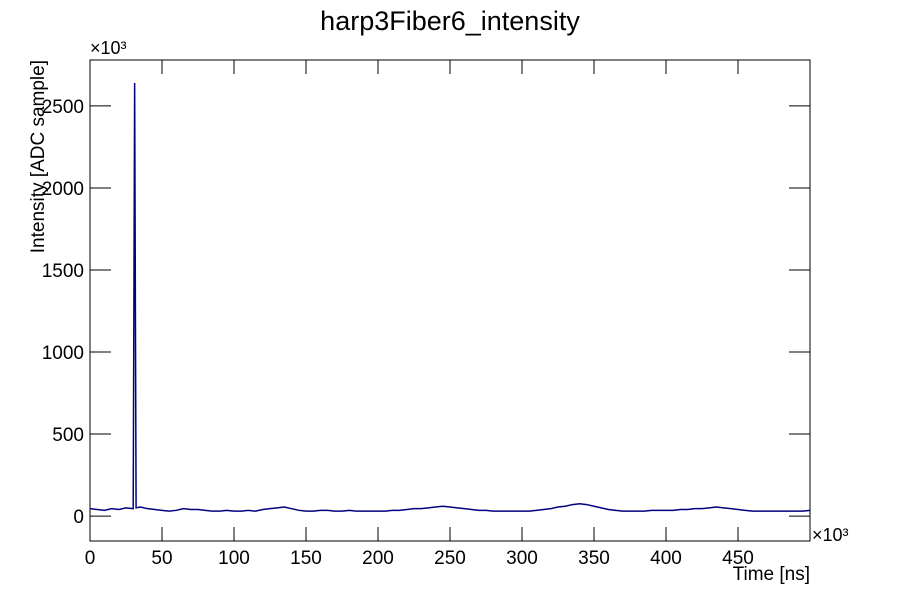  I want to click on y-tick-label: 1500, so click(63, 271).